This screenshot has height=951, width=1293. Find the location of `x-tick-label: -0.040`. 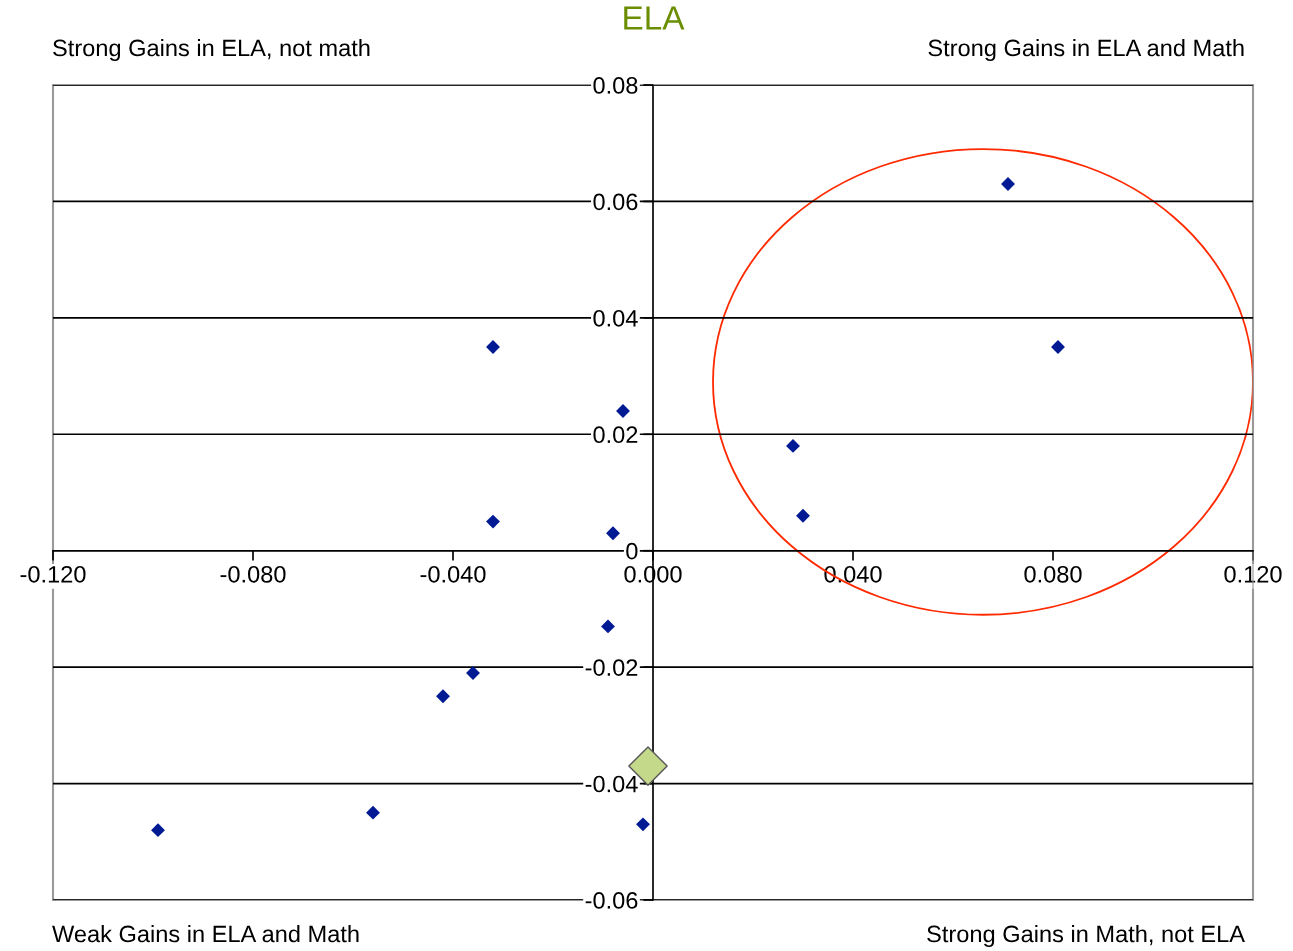

x-tick-label: -0.040 is located at coordinates (453, 574).